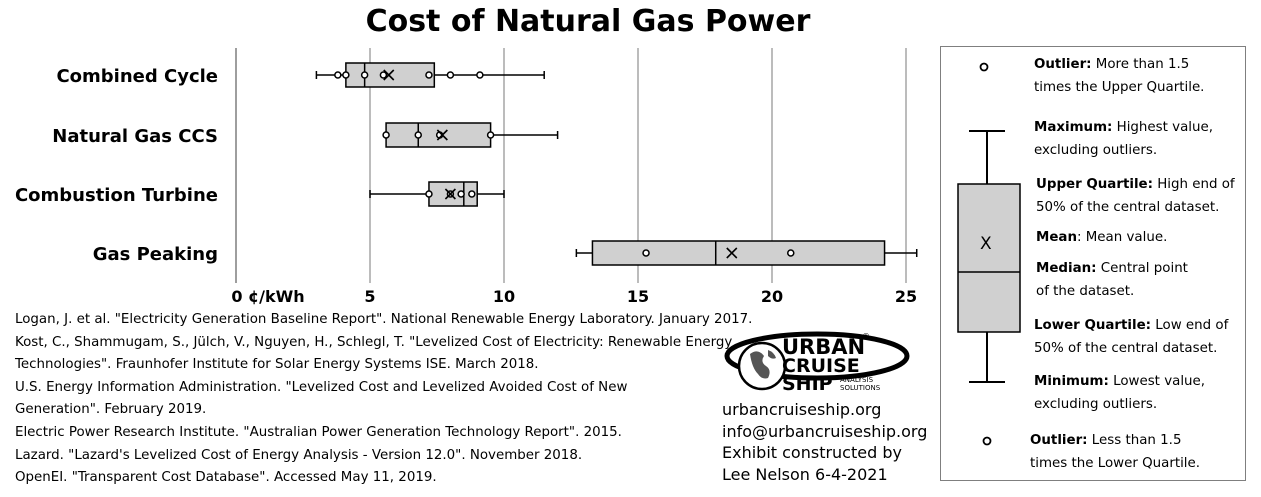 Image resolution: width=1261 pixels, height=497 pixels. Describe the element at coordinates (823, 347) in the screenshot. I see `svg-text: URBAN` at that location.